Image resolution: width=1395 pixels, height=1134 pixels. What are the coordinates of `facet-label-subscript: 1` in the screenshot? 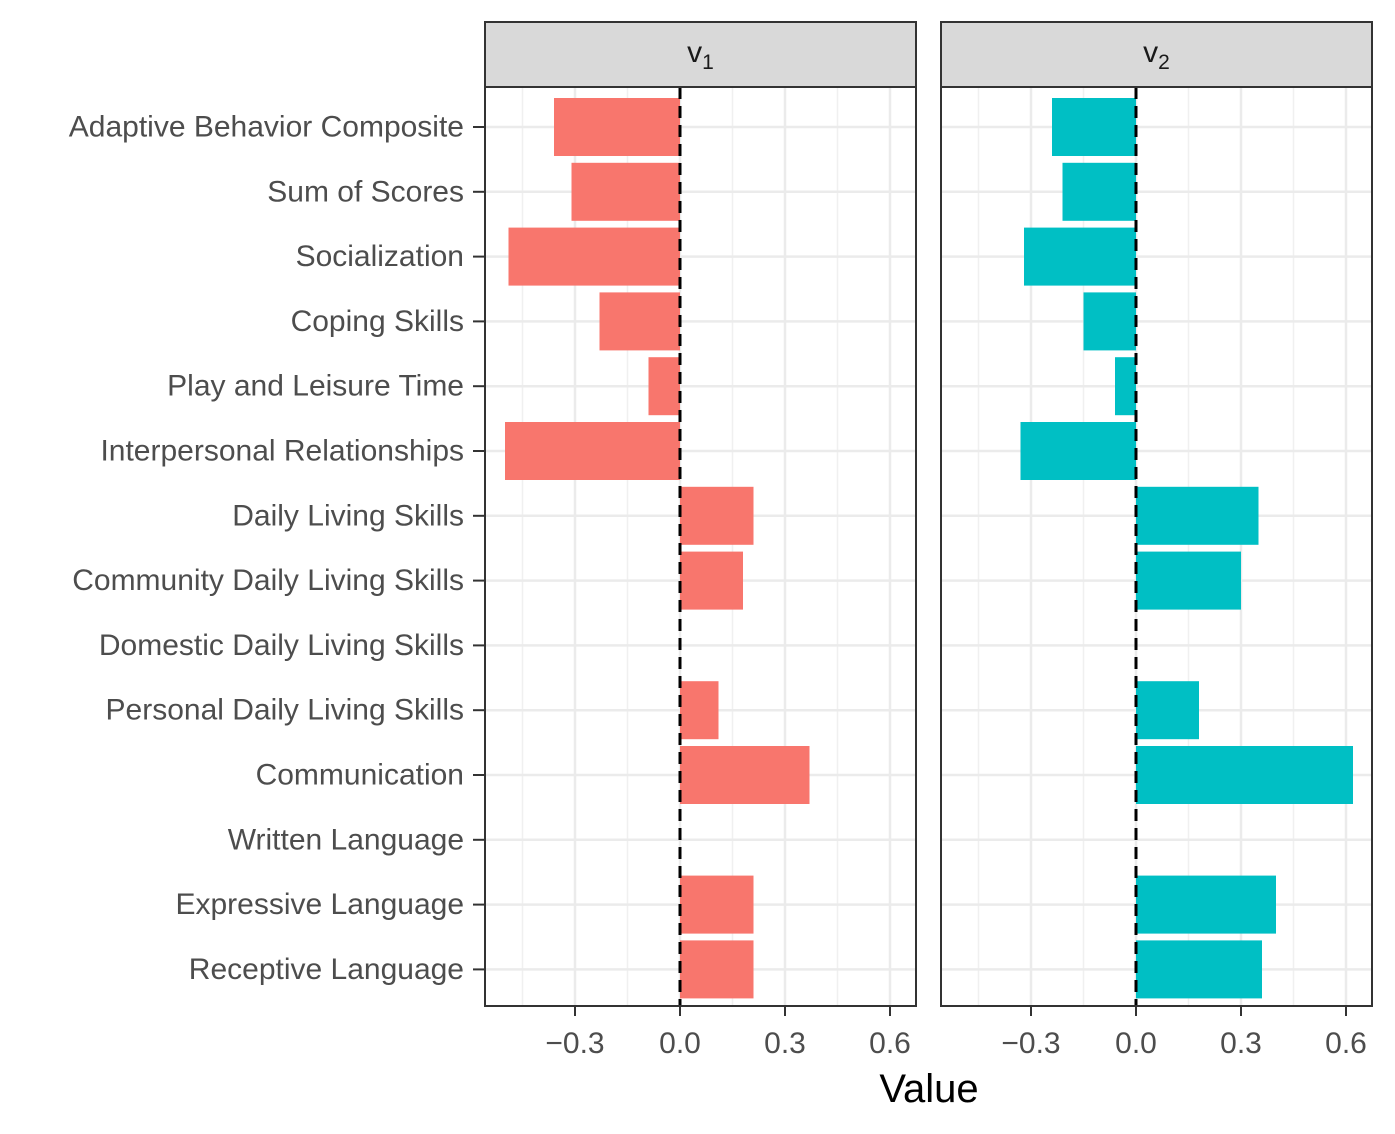 It's located at (708, 62).